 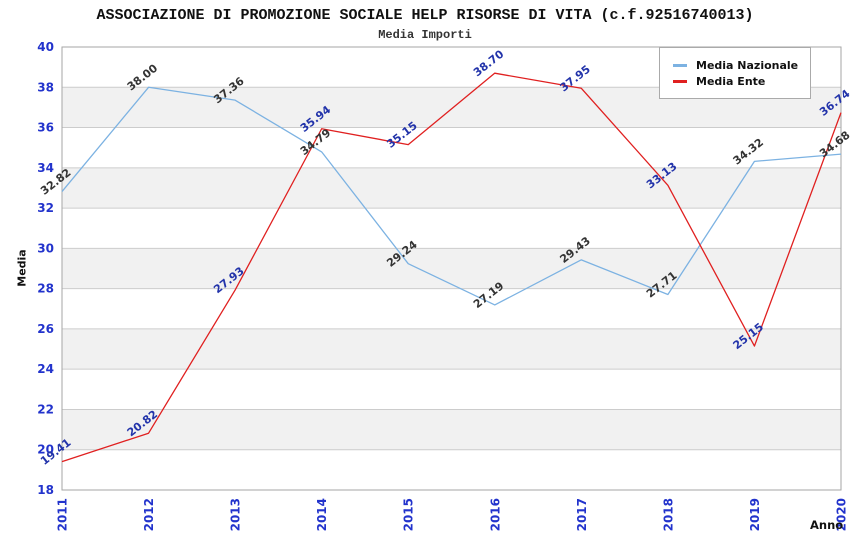 What do you see at coordinates (748, 152) in the screenshot?
I see `point-value-label: 34.32` at bounding box center [748, 152].